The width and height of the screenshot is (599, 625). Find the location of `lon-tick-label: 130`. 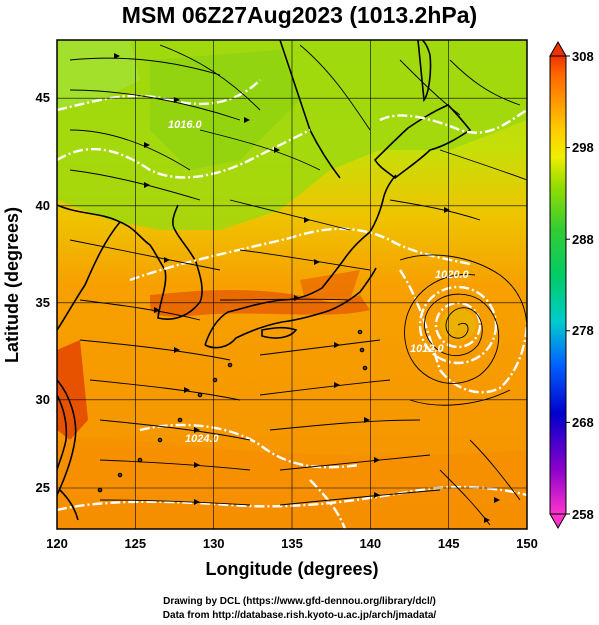

lon-tick-label: 130 is located at coordinates (214, 543).